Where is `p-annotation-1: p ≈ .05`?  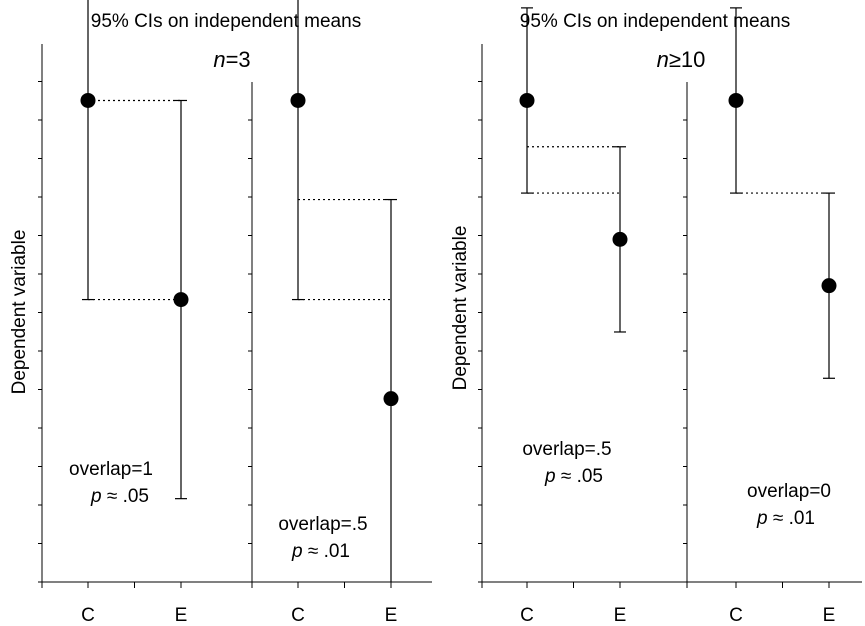
p-annotation-1: p ≈ .05 is located at coordinates (119, 496).